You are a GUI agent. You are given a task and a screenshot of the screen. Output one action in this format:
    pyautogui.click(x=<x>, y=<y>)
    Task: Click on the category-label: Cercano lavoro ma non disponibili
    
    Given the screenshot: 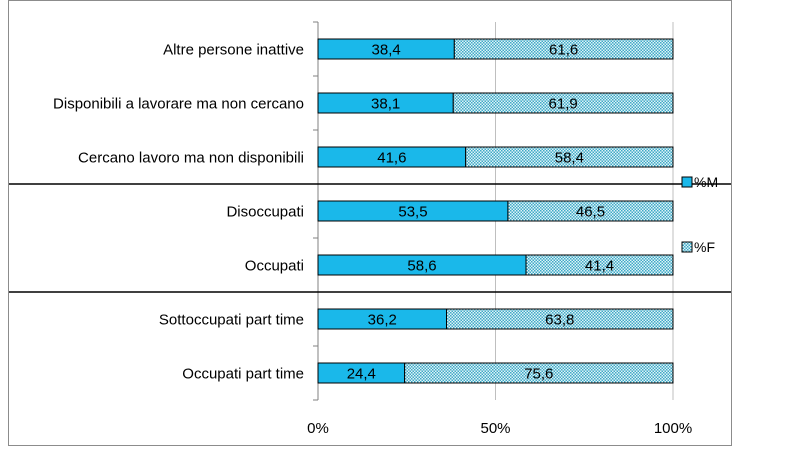 What is the action you would take?
    pyautogui.click(x=191, y=158)
    